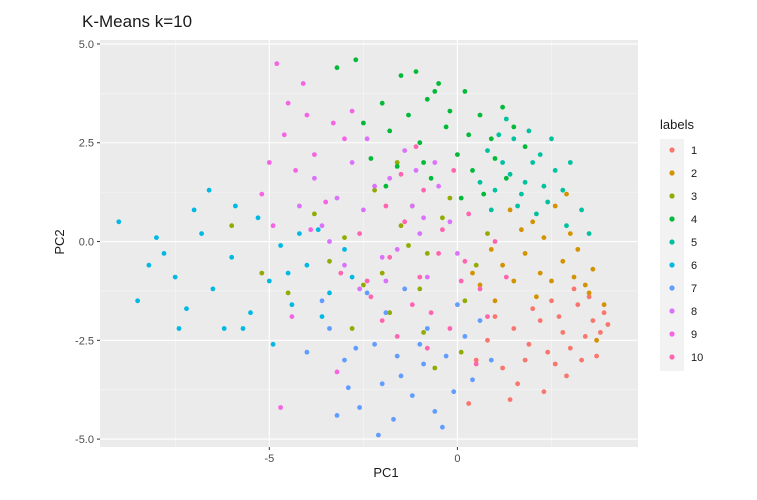  I want to click on x-axis-label: PC1, so click(385, 472).